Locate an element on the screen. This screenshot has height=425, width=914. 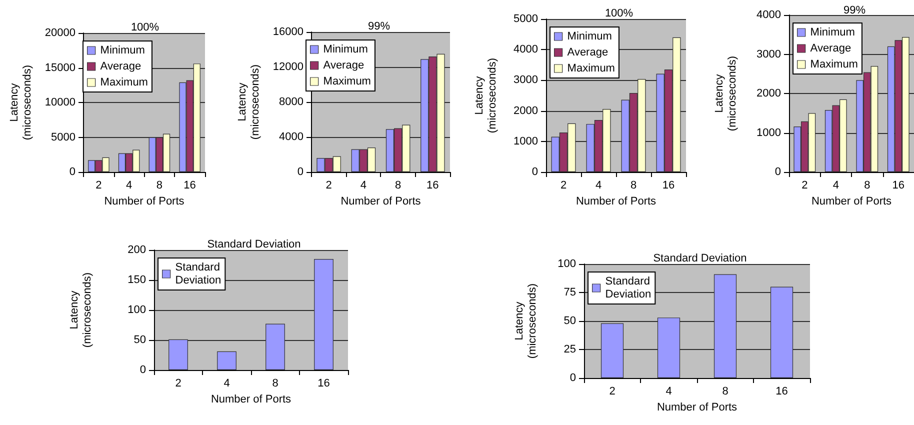
y-tick-label: 16000 is located at coordinates (288, 32).